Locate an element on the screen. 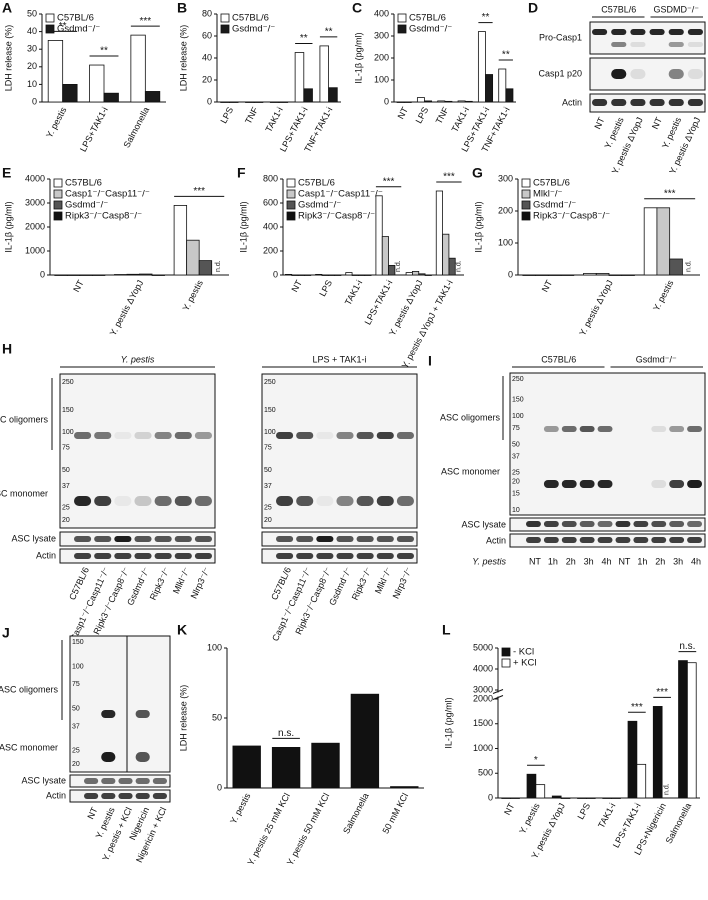 This screenshot has width=708, height=900. panel-label: E is located at coordinates (6, 173).